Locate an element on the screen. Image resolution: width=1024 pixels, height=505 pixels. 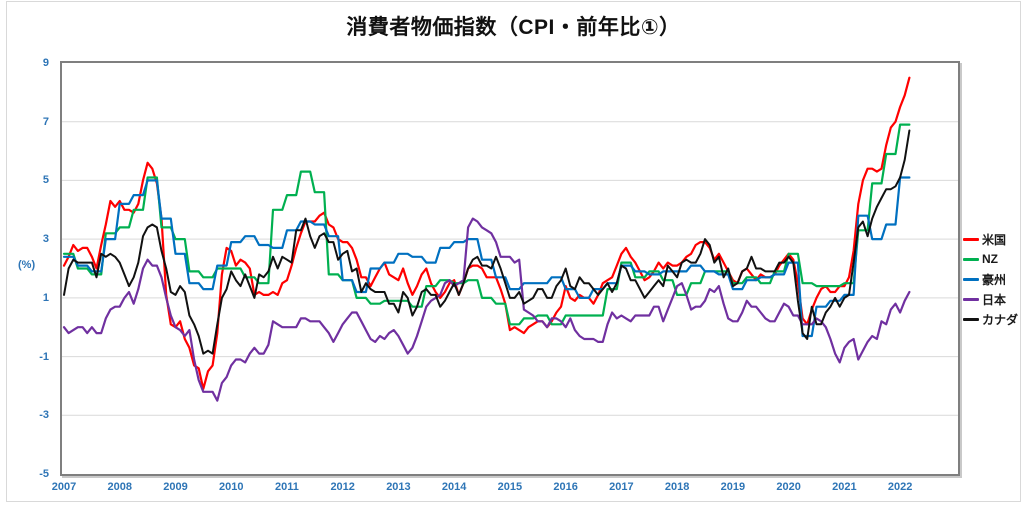
y-tick-label-9: 9 is located at coordinates (45, 63).